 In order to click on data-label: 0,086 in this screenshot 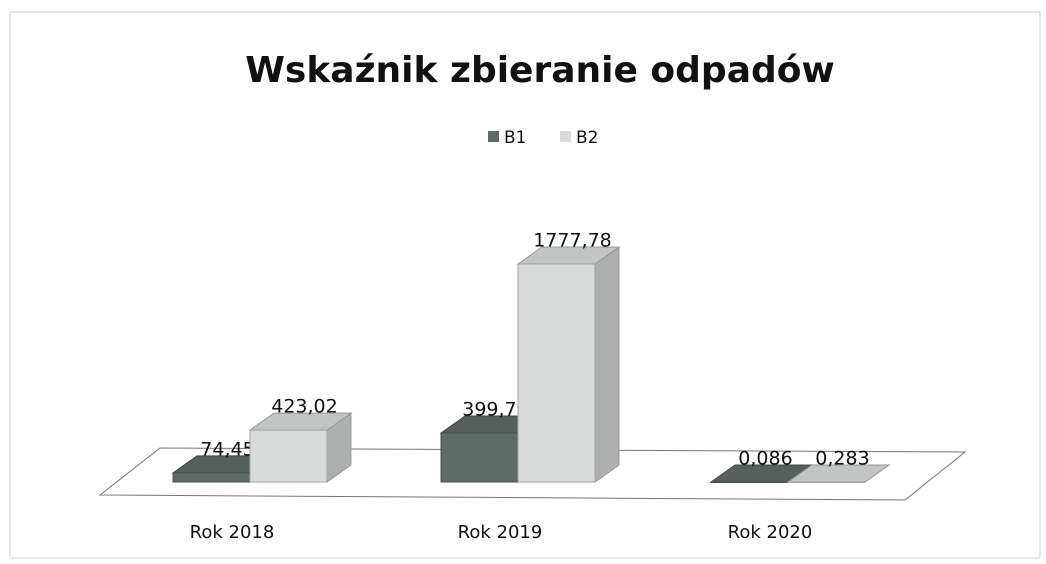, I will do `click(765, 458)`.